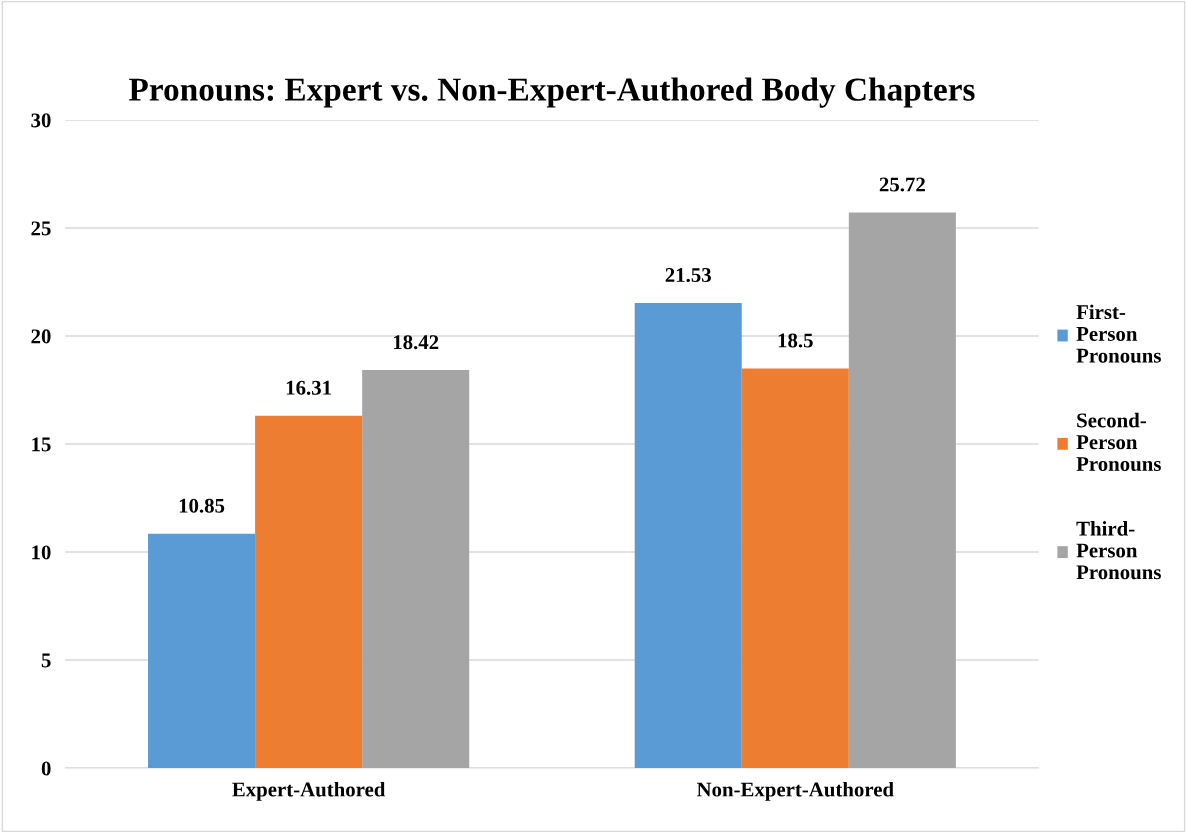 The width and height of the screenshot is (1187, 833). Describe the element at coordinates (308, 387) in the screenshot. I see `data-label: 16.31` at that location.